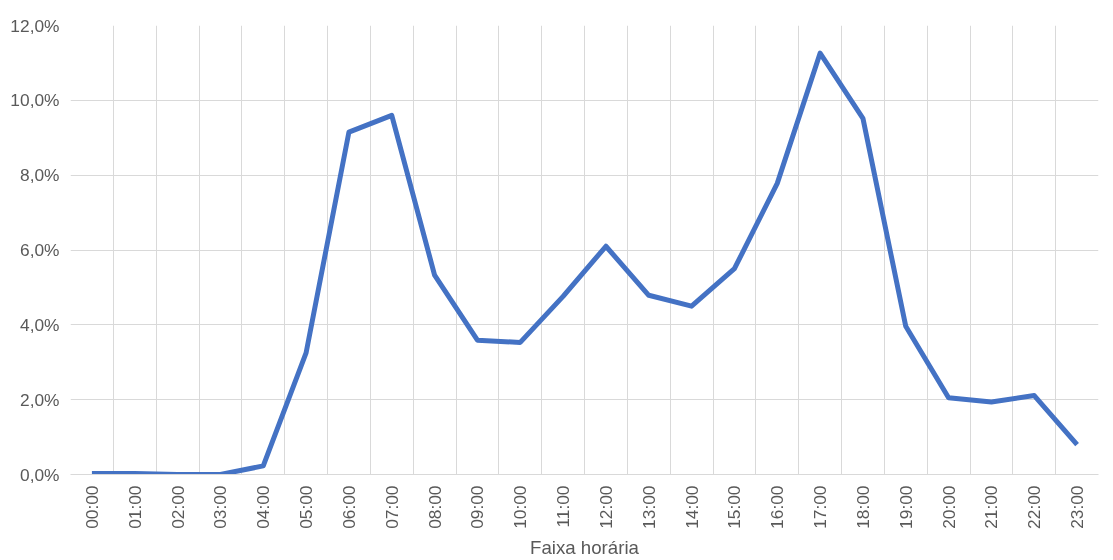 This screenshot has height=560, width=1113. I want to click on x-tick-label: 16:00, so click(777, 507).